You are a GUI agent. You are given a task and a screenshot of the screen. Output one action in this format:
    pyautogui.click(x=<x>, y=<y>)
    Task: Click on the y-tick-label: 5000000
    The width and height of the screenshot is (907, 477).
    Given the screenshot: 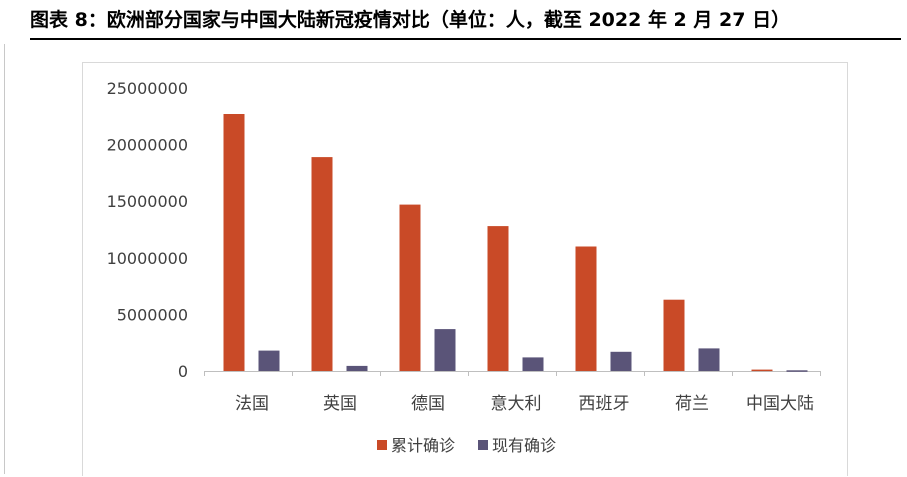 What is the action you would take?
    pyautogui.click(x=152, y=314)
    